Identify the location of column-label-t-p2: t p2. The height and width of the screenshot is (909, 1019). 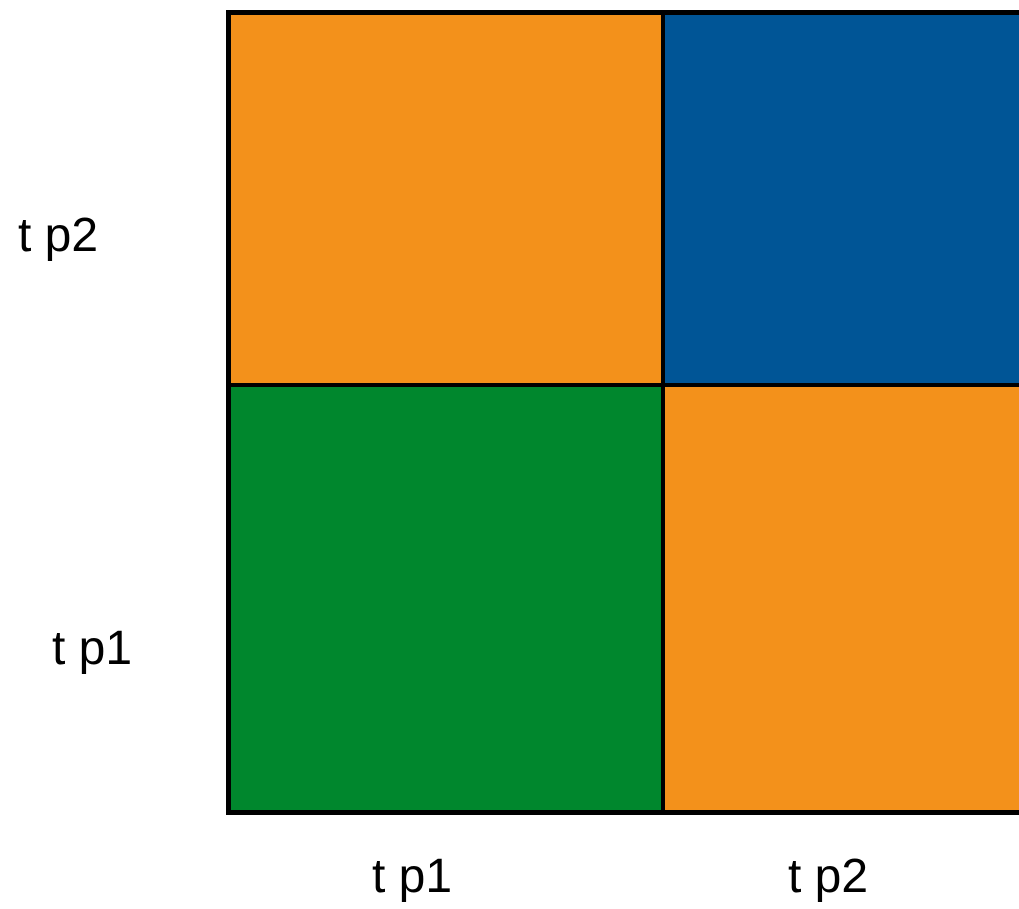
(828, 876).